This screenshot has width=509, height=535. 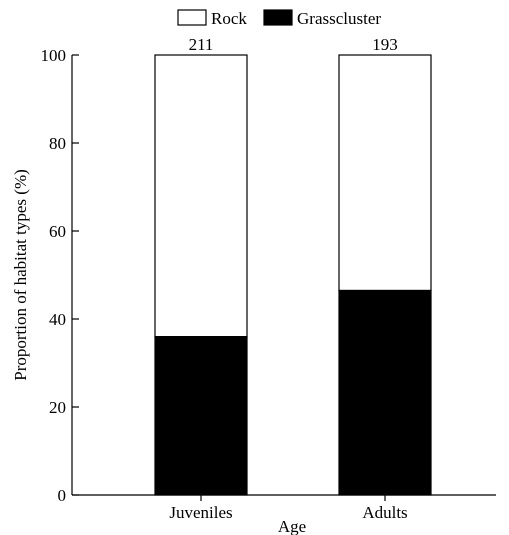 I want to click on legend-label-rock: Rock, so click(x=229, y=18).